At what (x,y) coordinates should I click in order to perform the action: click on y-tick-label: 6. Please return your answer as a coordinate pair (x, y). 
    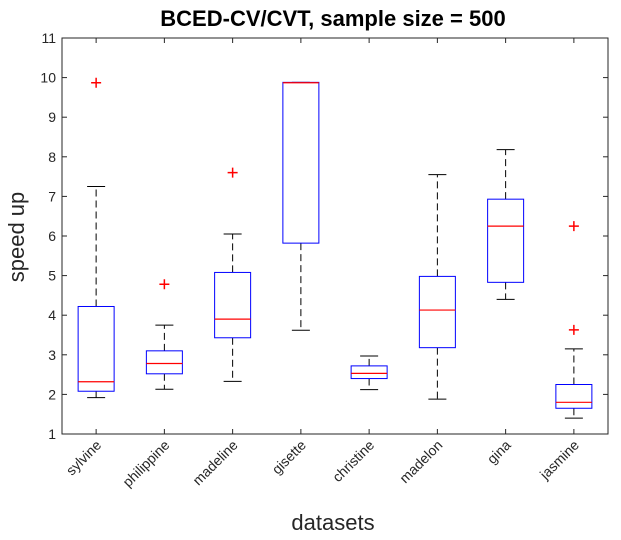
    Looking at the image, I should click on (52, 236).